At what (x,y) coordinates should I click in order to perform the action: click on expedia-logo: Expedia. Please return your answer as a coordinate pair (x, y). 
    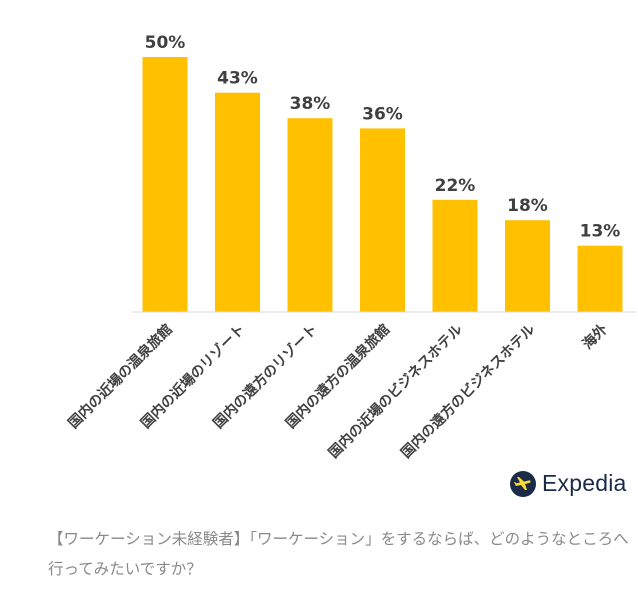
    Looking at the image, I should click on (568, 483).